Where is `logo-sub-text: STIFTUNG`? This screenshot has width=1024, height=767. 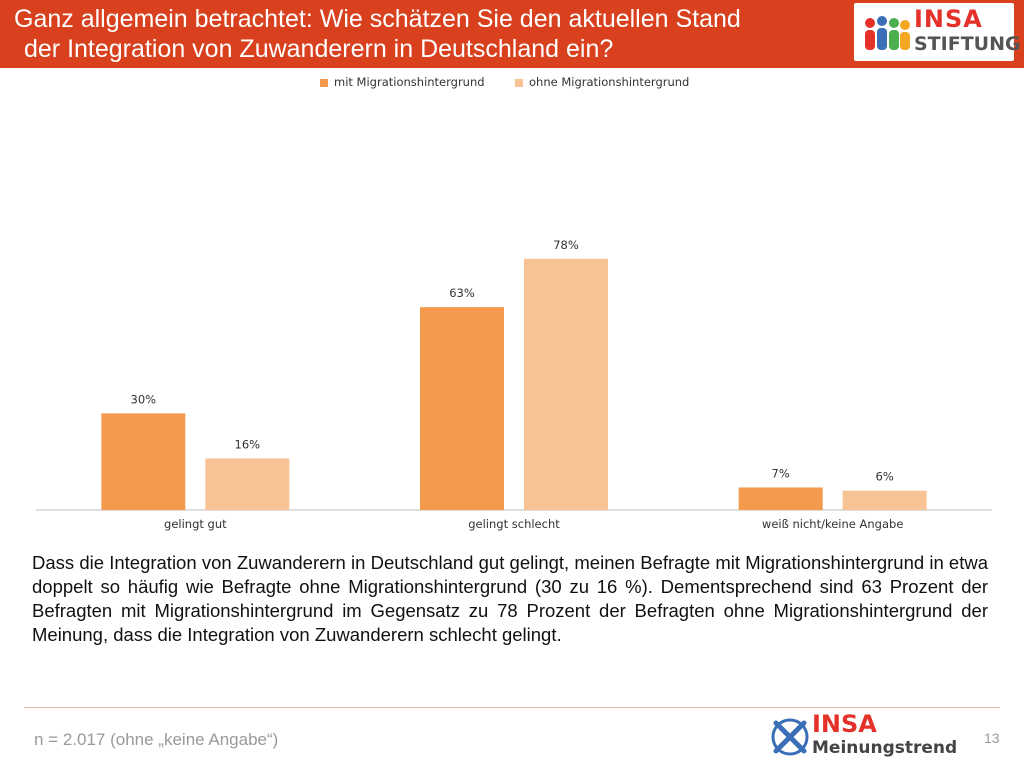 logo-sub-text: STIFTUNG is located at coordinates (967, 44).